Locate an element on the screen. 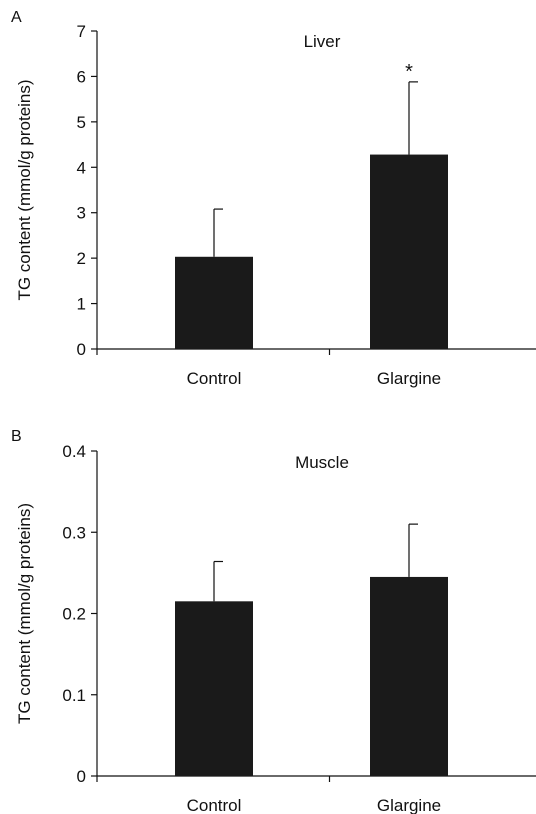  panel-b-title: Muscle is located at coordinates (322, 462).